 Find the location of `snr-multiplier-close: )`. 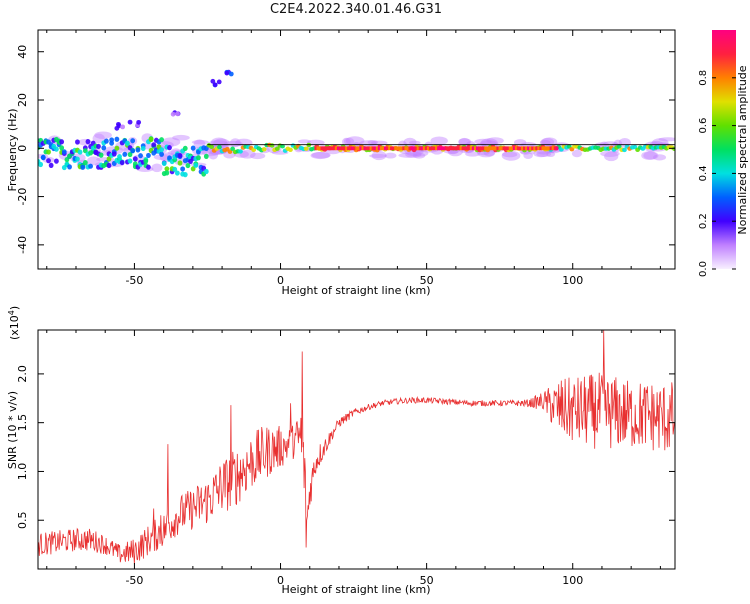

snr-multiplier-close: ) is located at coordinates (14, 308).